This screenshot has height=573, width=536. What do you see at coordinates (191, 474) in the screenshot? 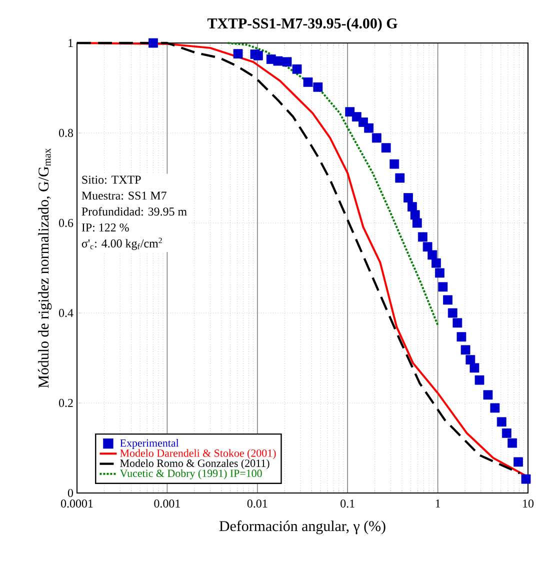
I see `legend-label: Vucetic & Dobry (1991) IP=100` at bounding box center [191, 474].